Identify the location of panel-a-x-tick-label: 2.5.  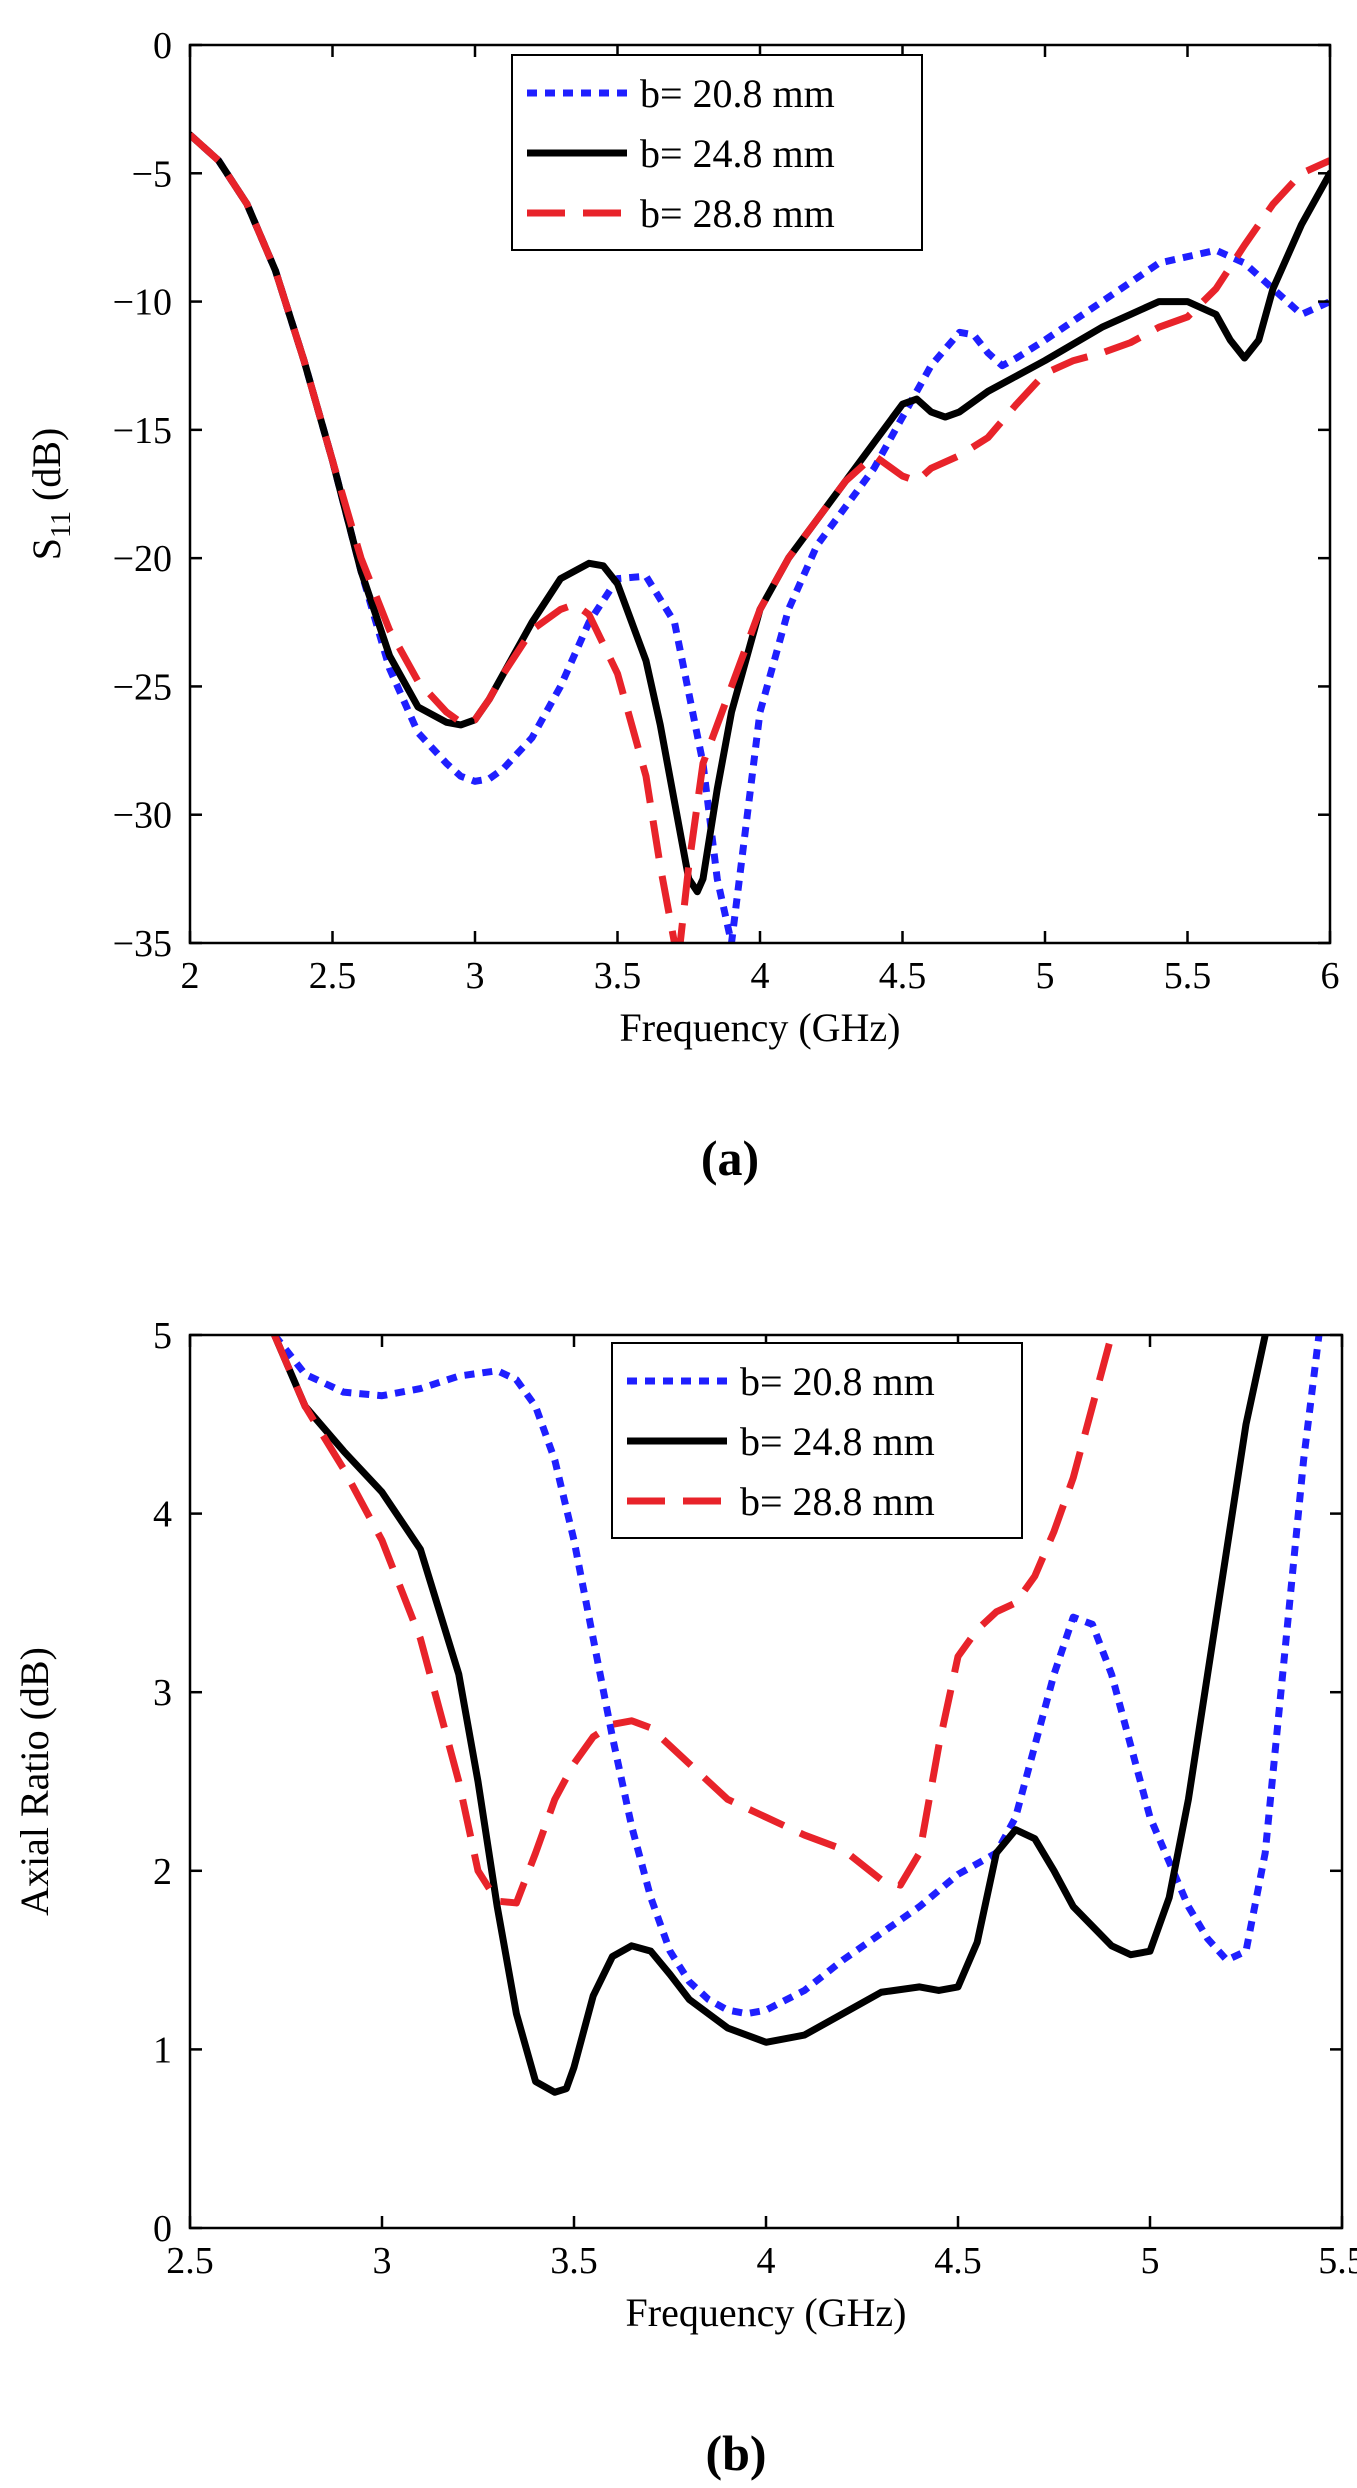
(333, 976).